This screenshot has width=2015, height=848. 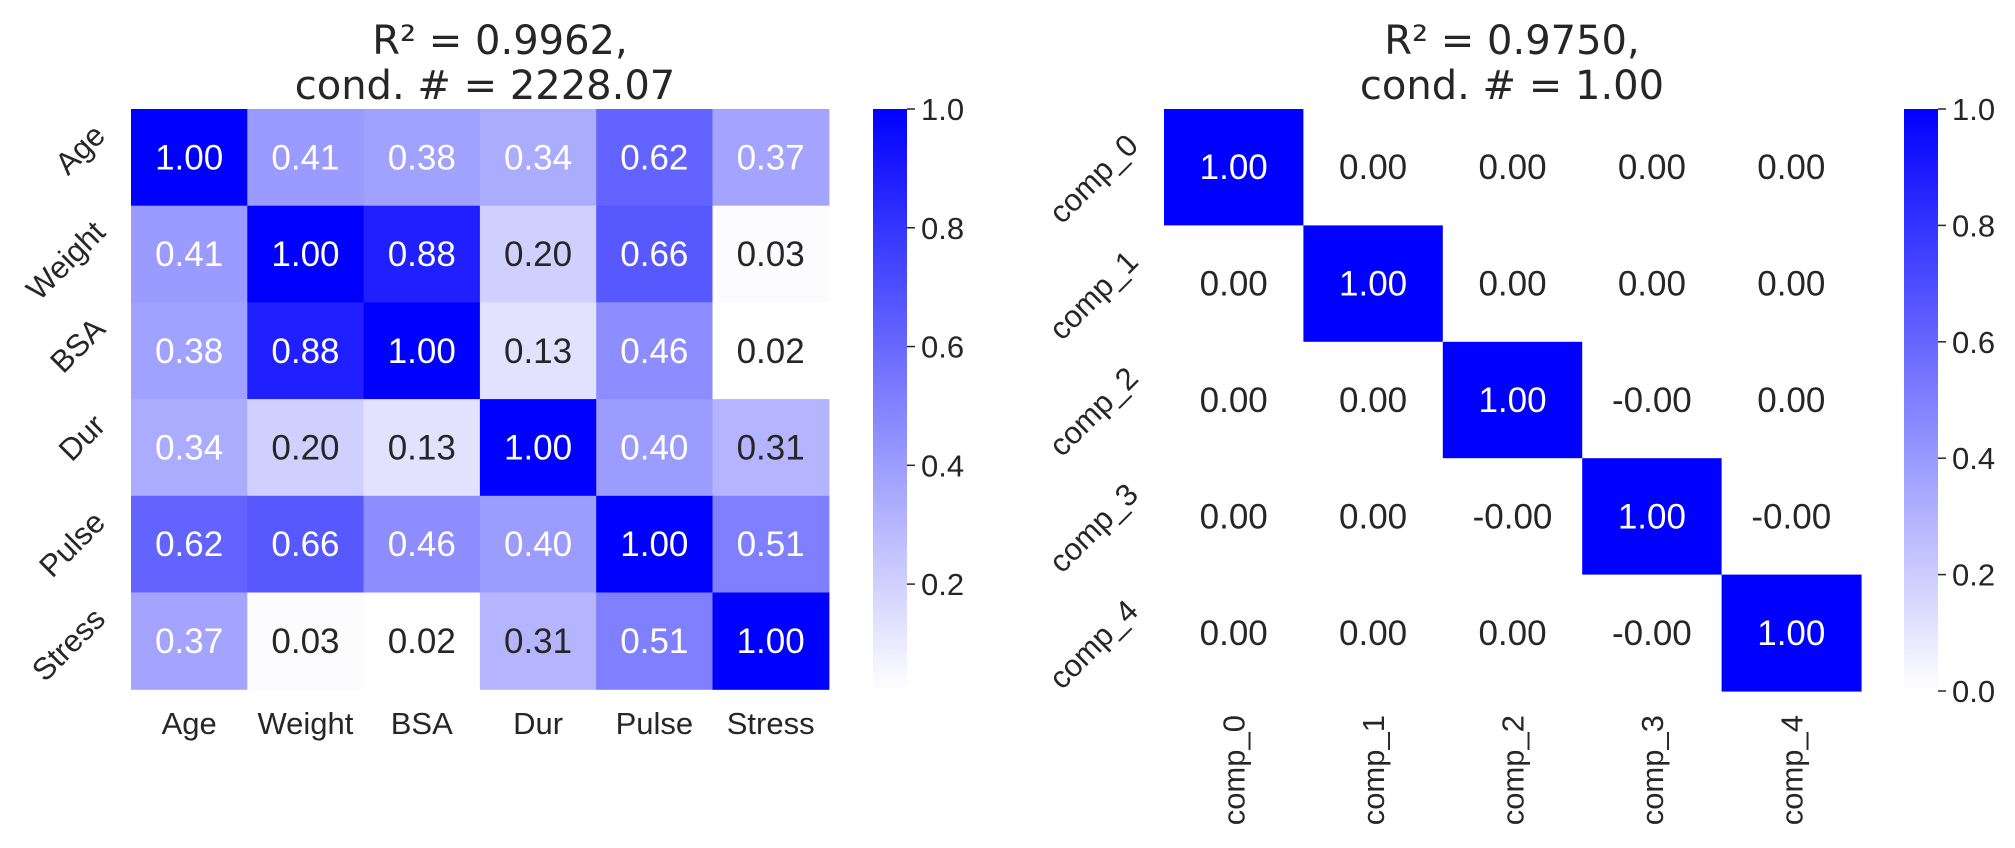 I want to click on cell-value-label: 0.31, so click(x=538, y=641).